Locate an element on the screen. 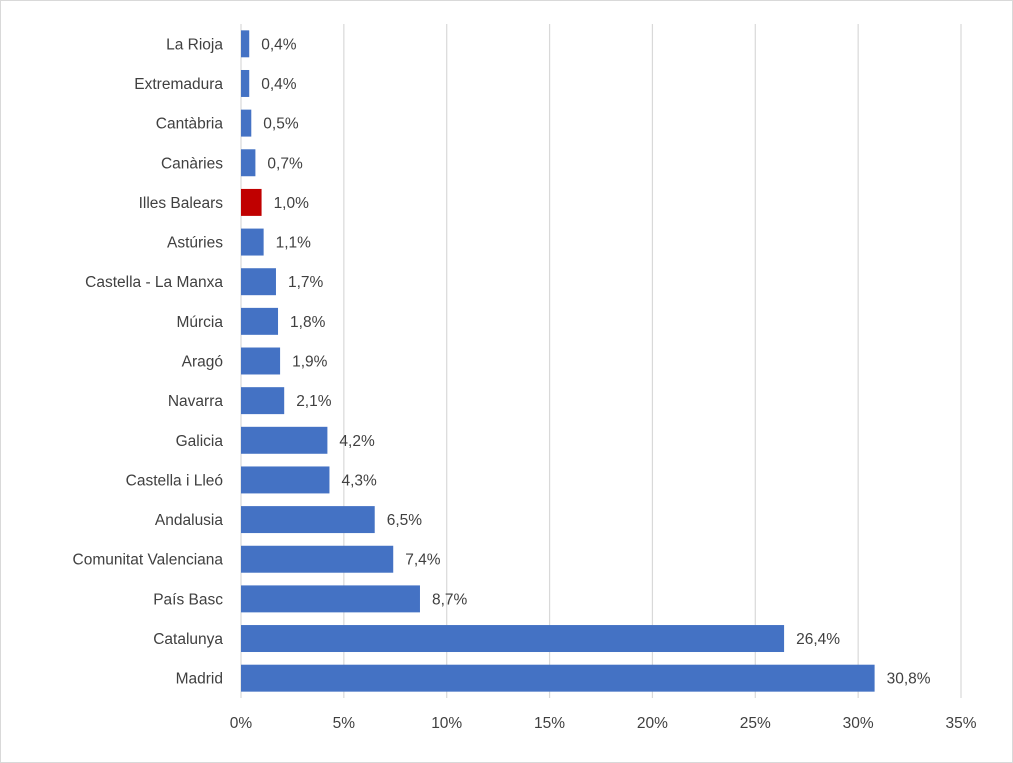  x-axis-tick-labels: 0% 5% 10% 15% 20% 25% 30% 35% is located at coordinates (603, 723).